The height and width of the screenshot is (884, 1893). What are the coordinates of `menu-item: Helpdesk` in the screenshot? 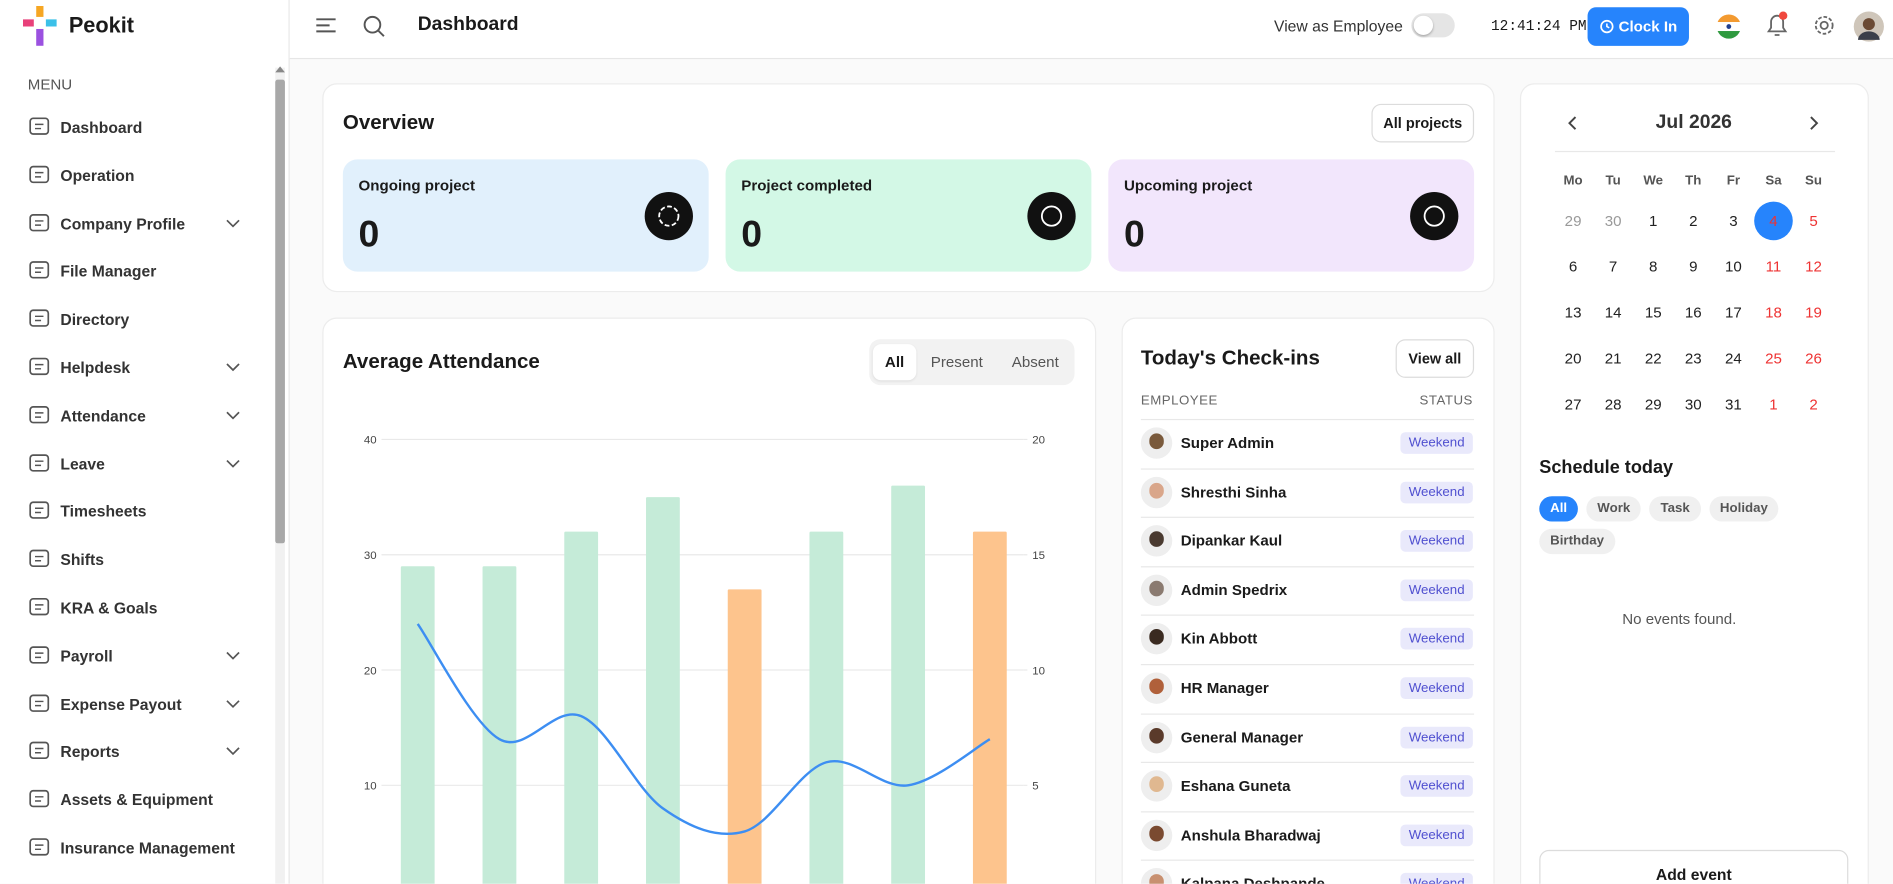 It's located at (135, 367).